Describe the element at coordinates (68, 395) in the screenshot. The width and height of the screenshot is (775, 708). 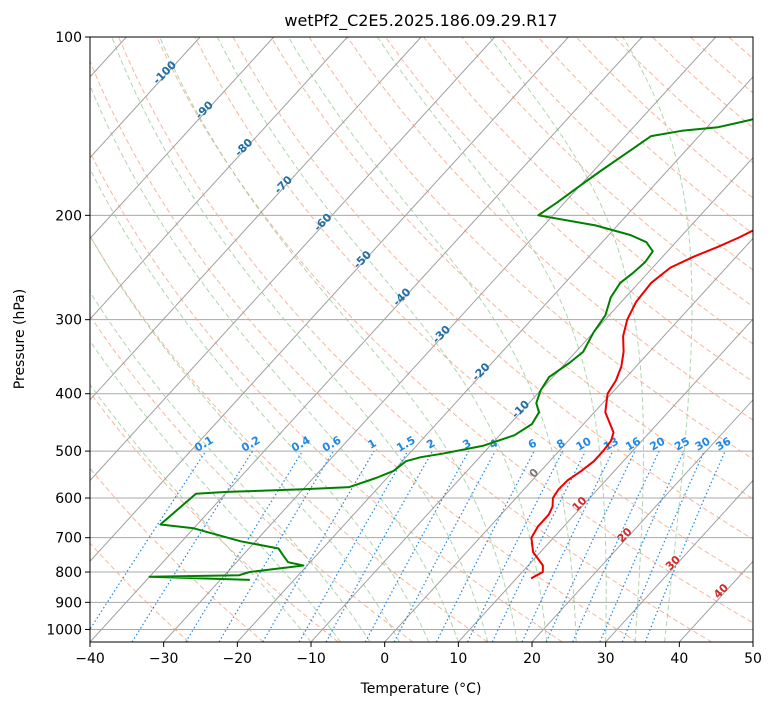
I see `y-tick-label: 400` at that location.